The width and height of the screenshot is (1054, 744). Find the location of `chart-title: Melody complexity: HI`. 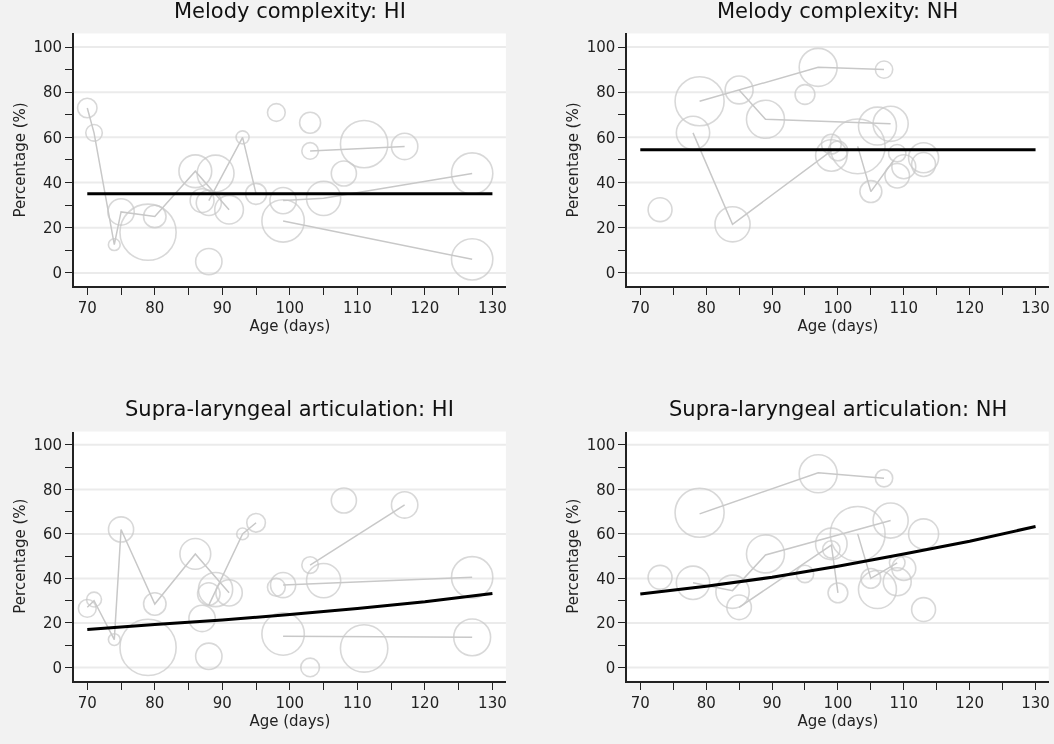

chart-title: Melody complexity: HI is located at coordinates (290, 11).